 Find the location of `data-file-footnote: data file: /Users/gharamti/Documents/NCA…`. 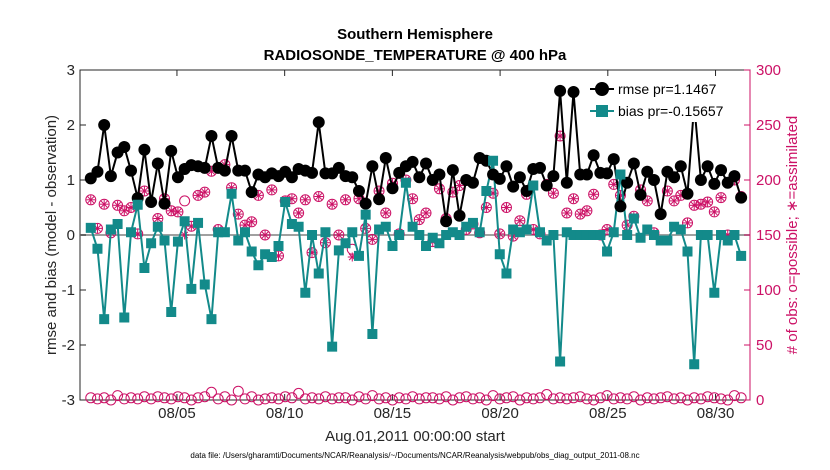

data-file-footnote: data file: /Users/gharamti/Documents/NCA… is located at coordinates (414, 455).